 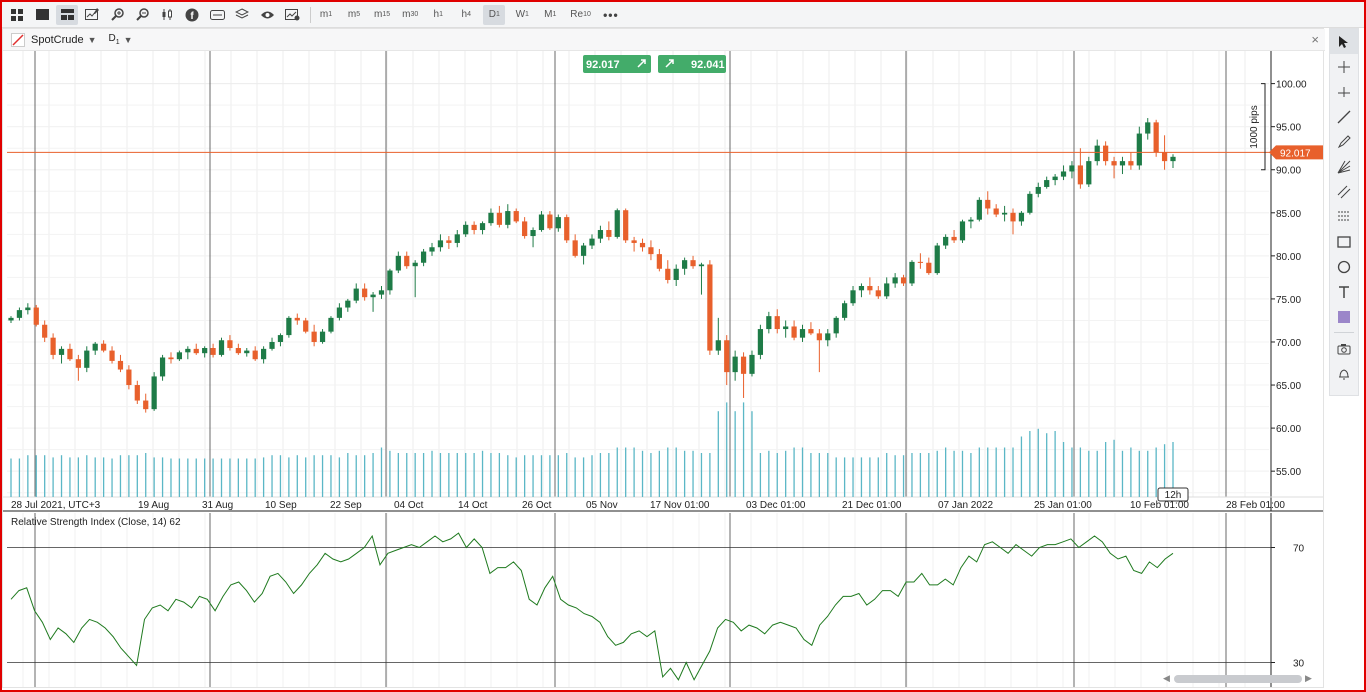 What do you see at coordinates (617, 64) in the screenshot?
I see `sell-button: 92.017` at bounding box center [617, 64].